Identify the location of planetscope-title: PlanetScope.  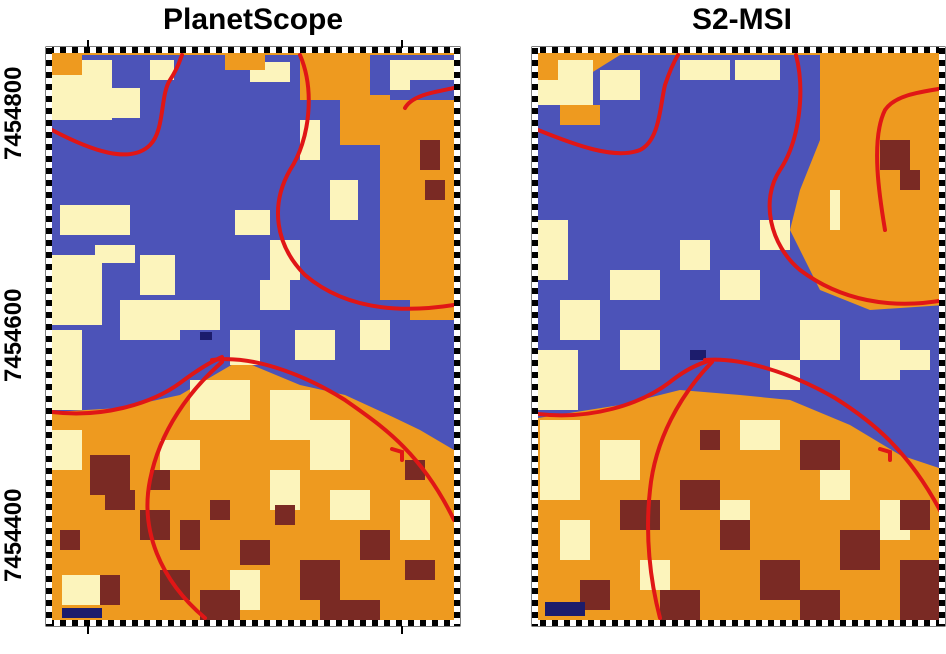
(253, 19).